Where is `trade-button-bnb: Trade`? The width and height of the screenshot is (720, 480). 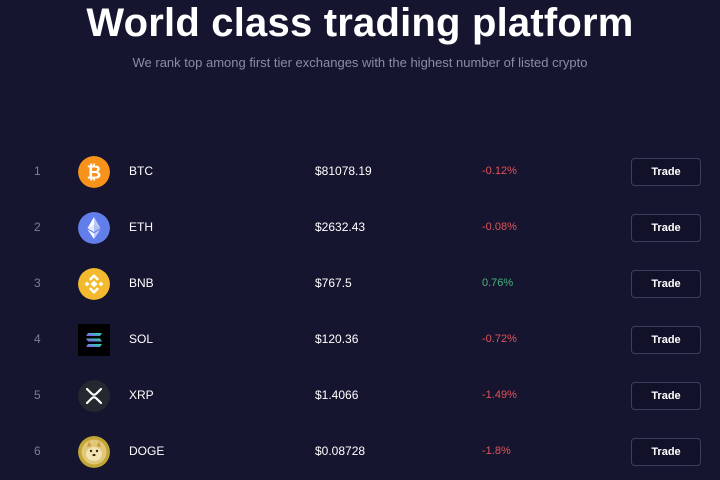
trade-button-bnb: Trade is located at coordinates (666, 284).